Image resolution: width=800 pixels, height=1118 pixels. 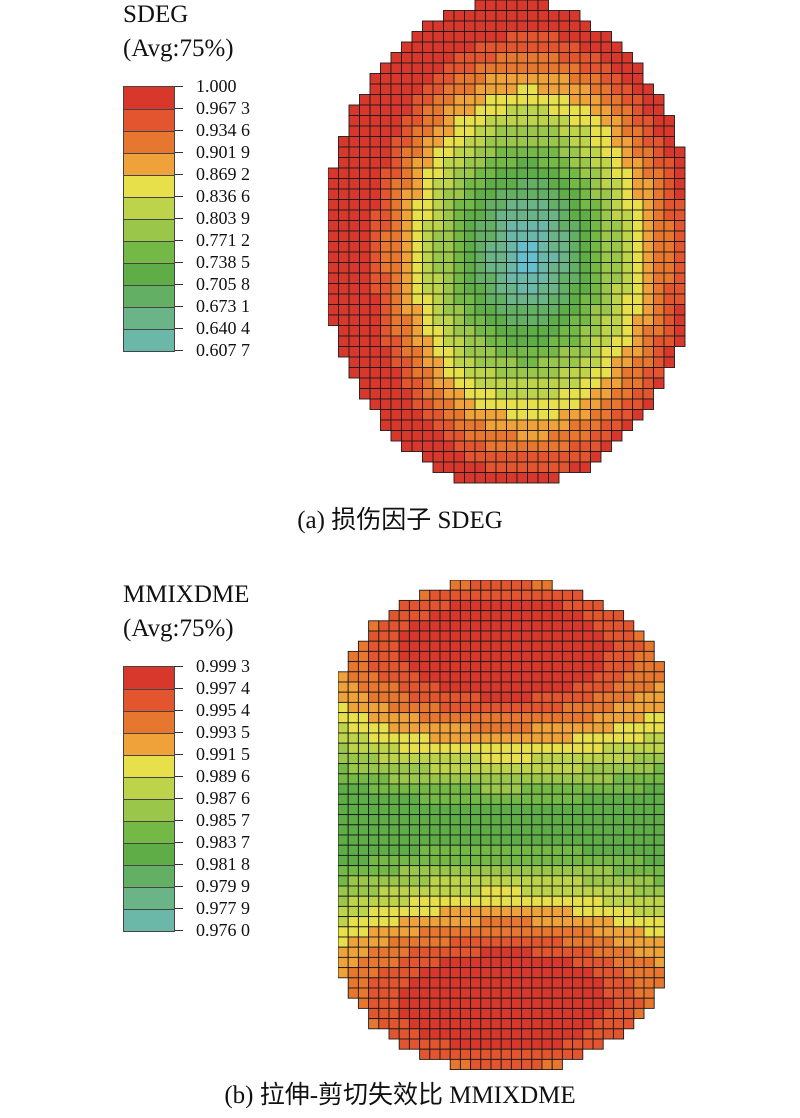 I want to click on legend-value-label: 0.991 5, so click(x=223, y=754).